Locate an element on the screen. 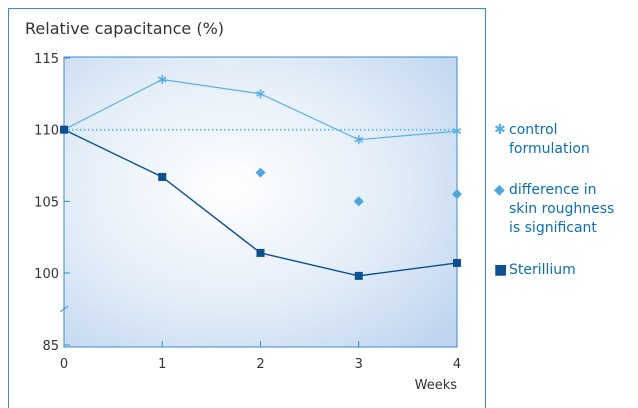 The image size is (638, 408). y-tick-label: 100 is located at coordinates (46, 274).